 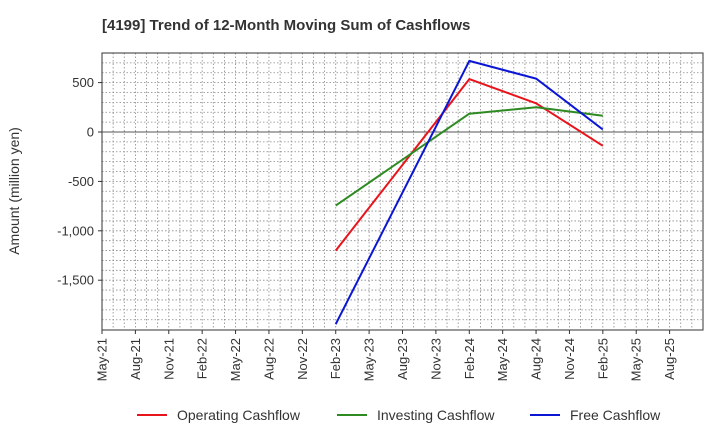 I want to click on x-tick-label: Aug-22, so click(x=268, y=359).